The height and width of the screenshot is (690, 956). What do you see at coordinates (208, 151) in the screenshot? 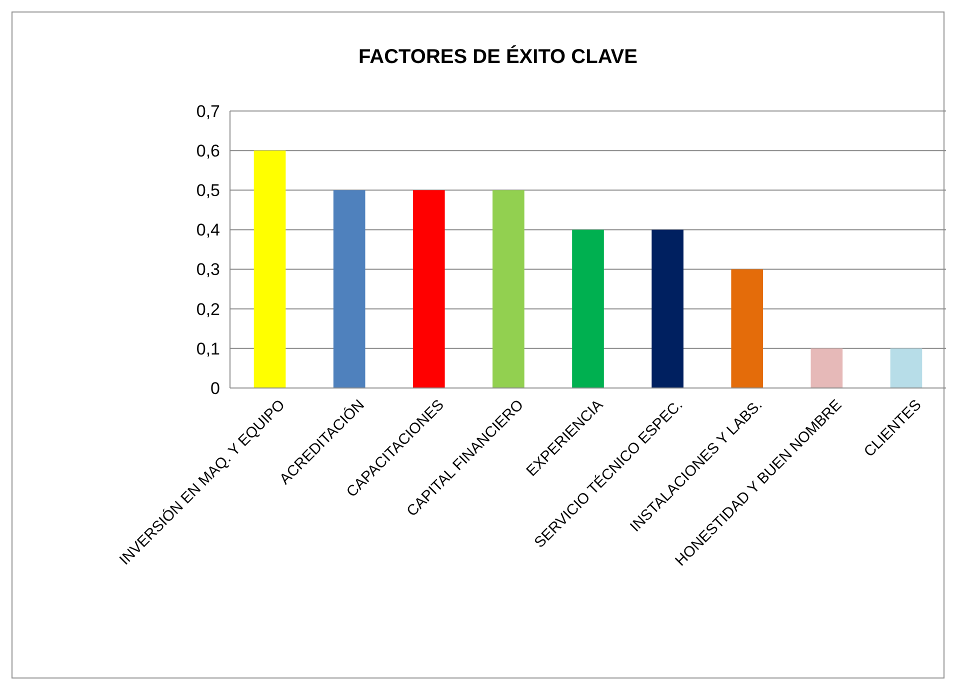
I see `y-tick-label: 0,6` at bounding box center [208, 151].